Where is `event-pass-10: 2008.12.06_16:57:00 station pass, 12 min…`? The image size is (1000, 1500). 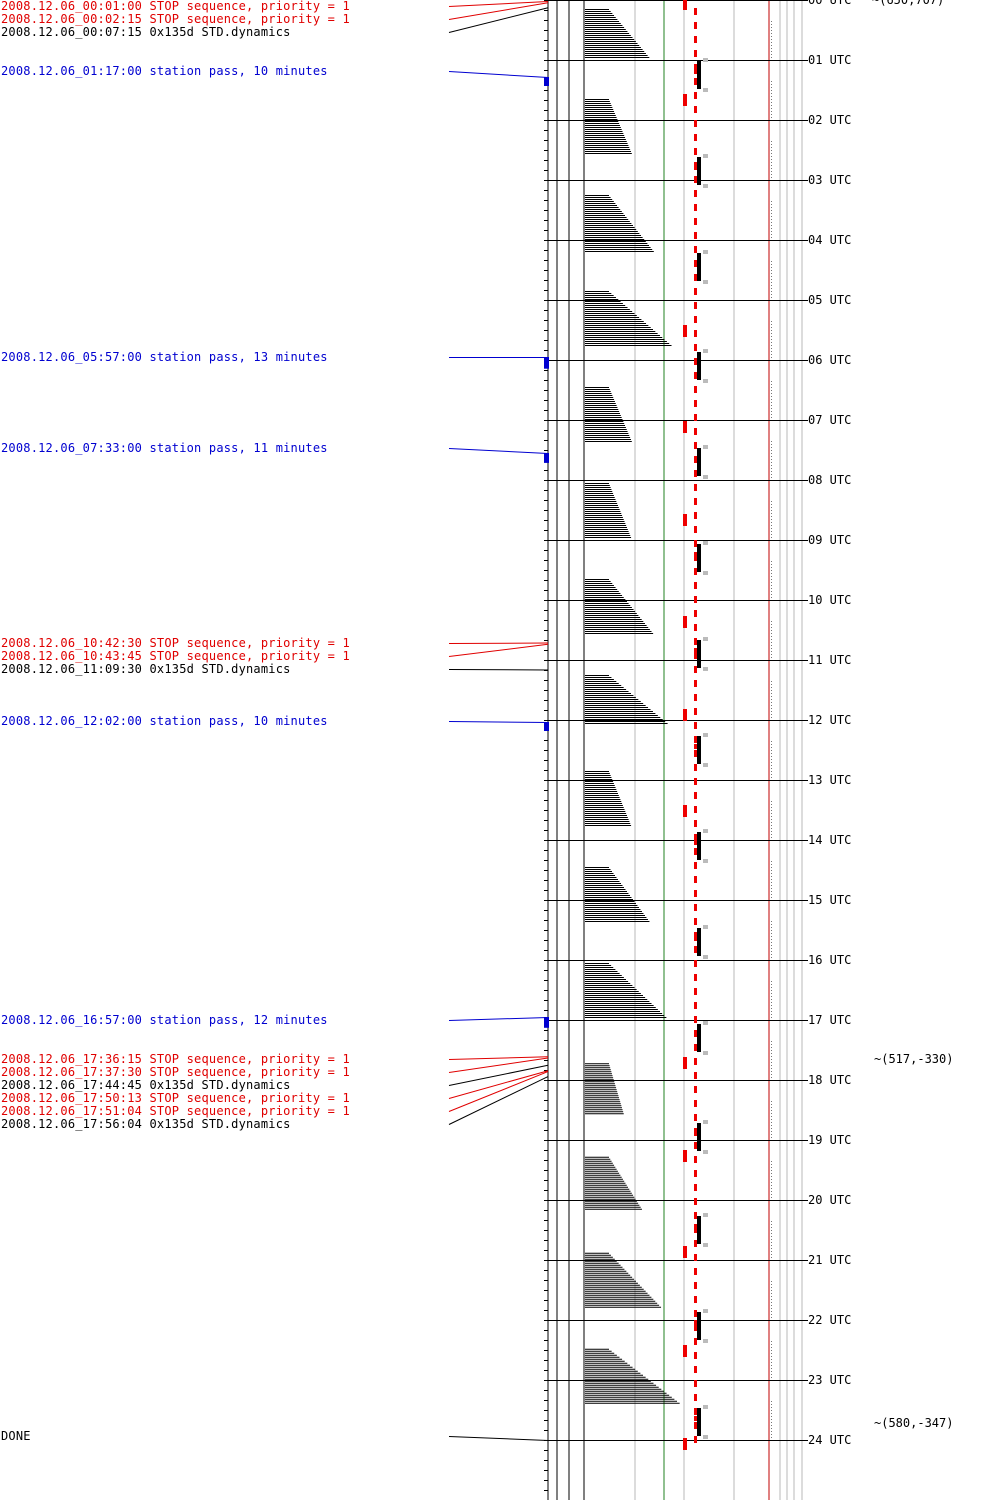 event-pass-10: 2008.12.06_16:57:00 station pass, 12 min… is located at coordinates (164, 1020).